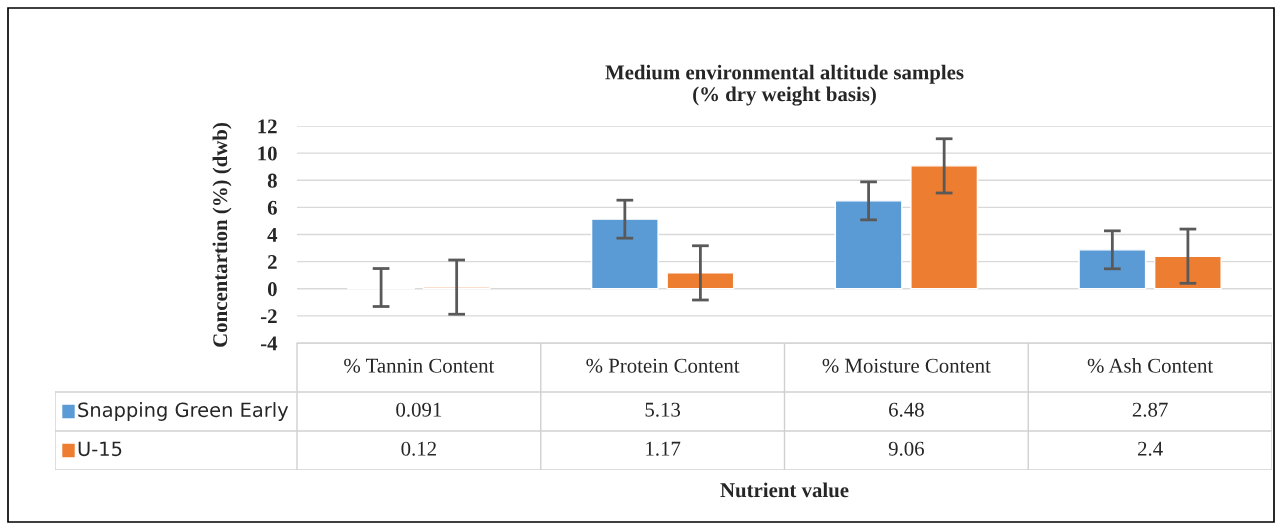 The height and width of the screenshot is (530, 1282). What do you see at coordinates (268, 316) in the screenshot?
I see `y-tick-label: -2` at bounding box center [268, 316].